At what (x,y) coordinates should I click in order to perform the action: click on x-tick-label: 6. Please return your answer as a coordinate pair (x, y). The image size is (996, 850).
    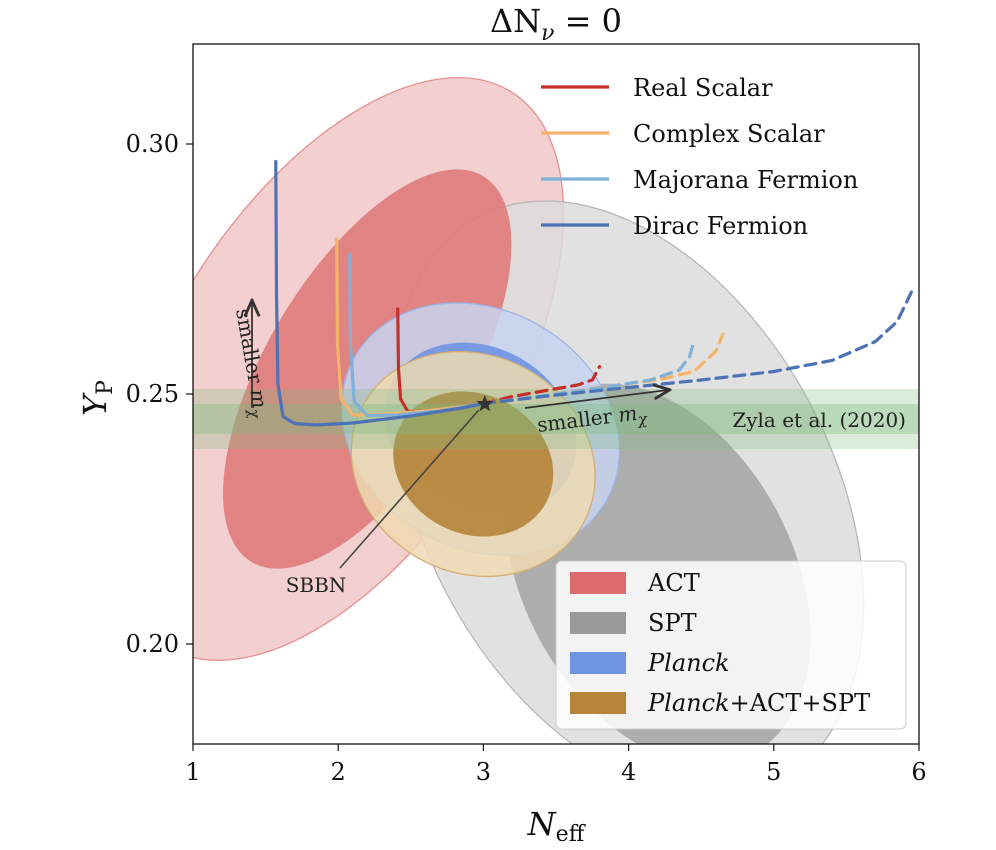
    Looking at the image, I should click on (918, 772).